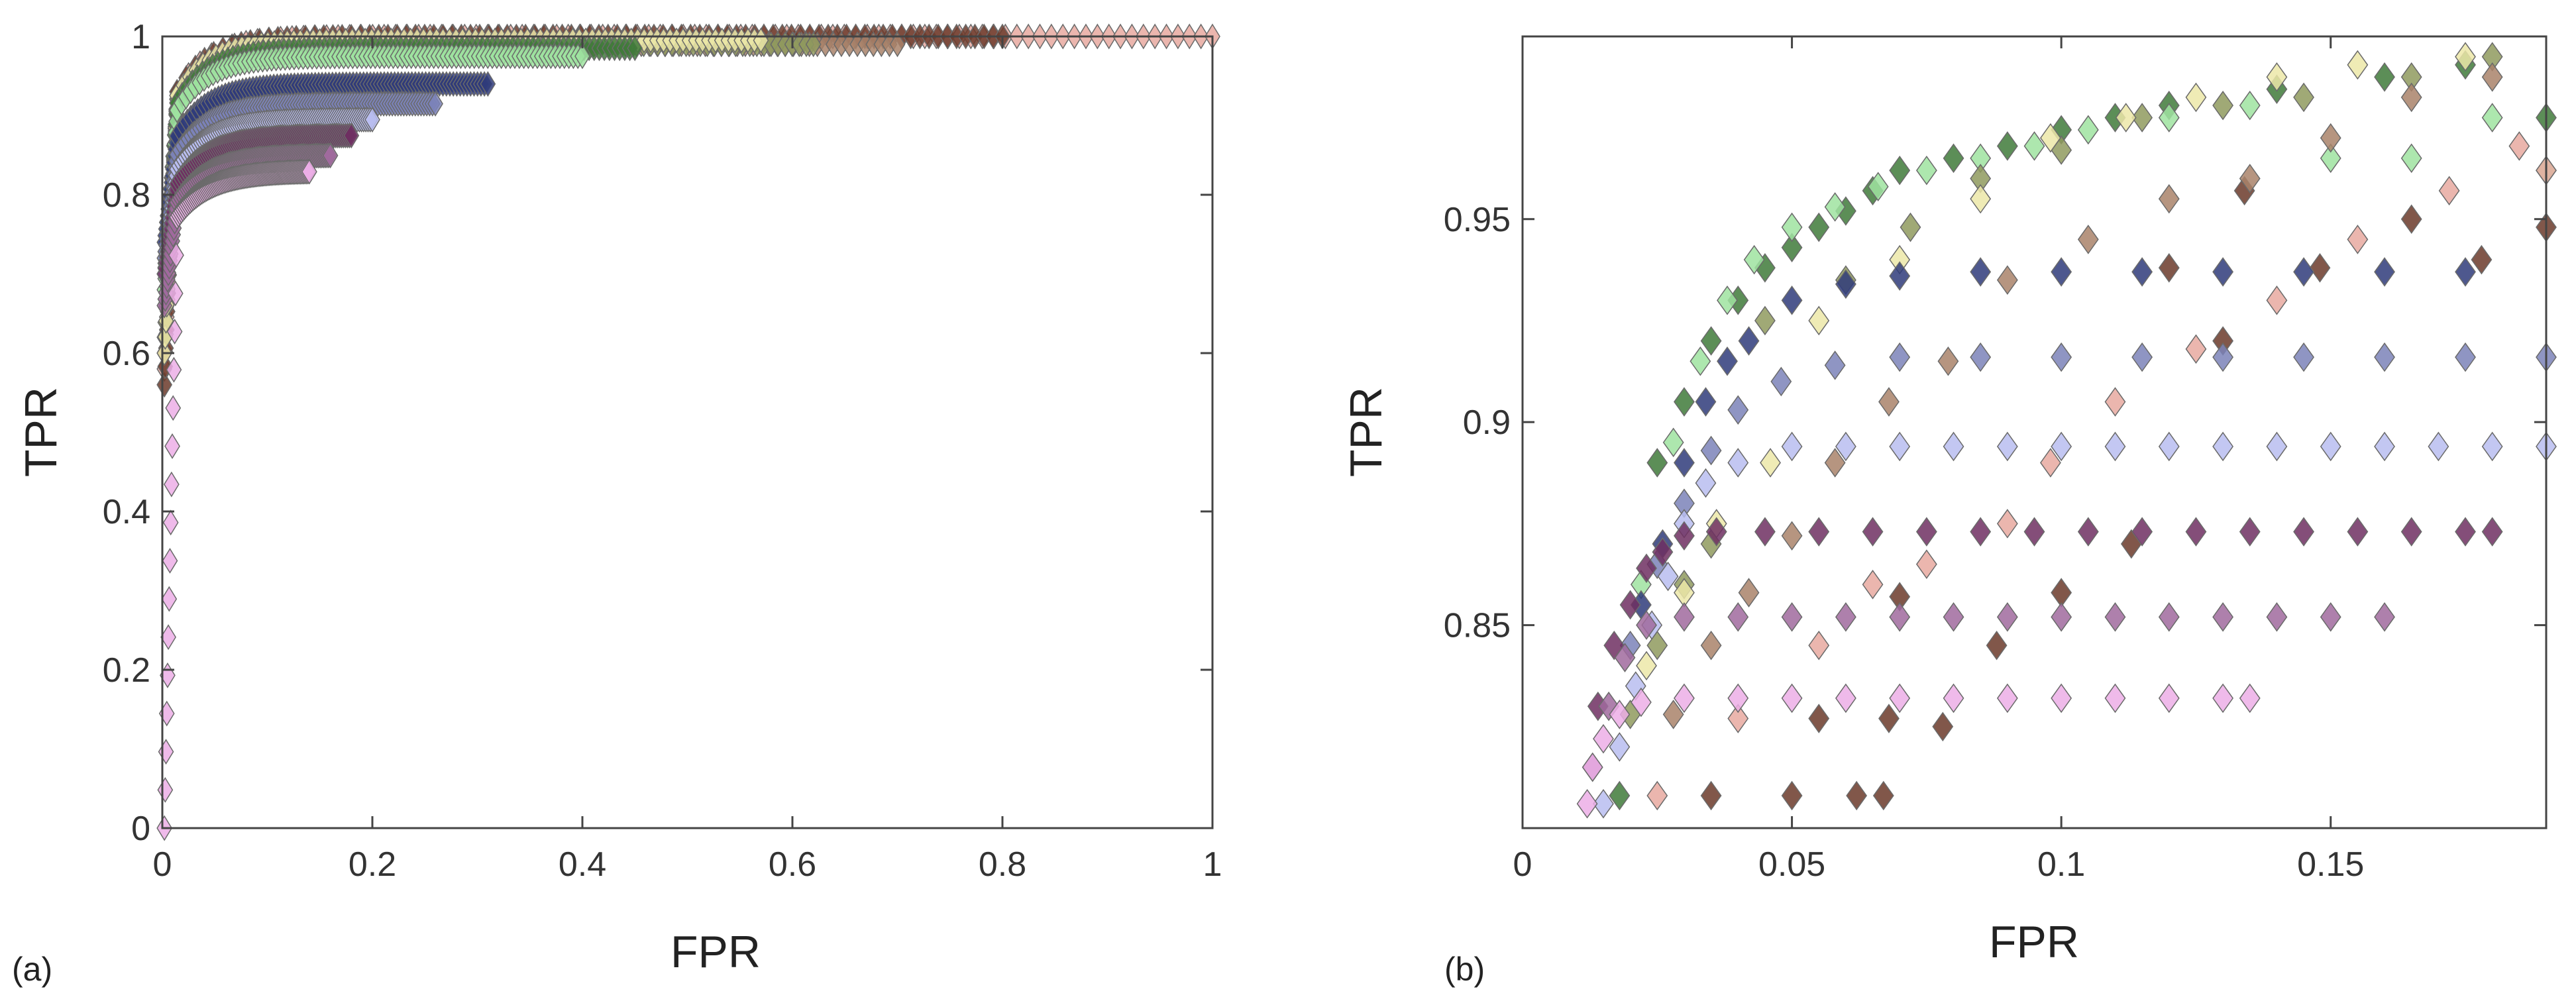 Image resolution: width=2576 pixels, height=1005 pixels. Describe the element at coordinates (140, 37) in the screenshot. I see `panel-a-ytick-label: 1` at that location.